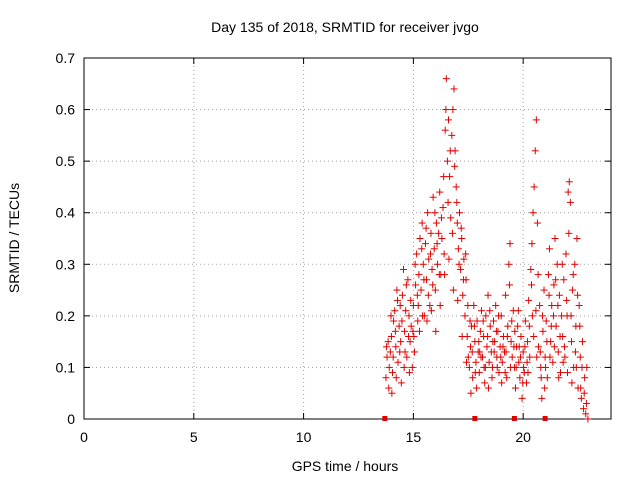 The width and height of the screenshot is (640, 480). Describe the element at coordinates (66, 367) in the screenshot. I see `y-tick-label: 0.1` at that location.